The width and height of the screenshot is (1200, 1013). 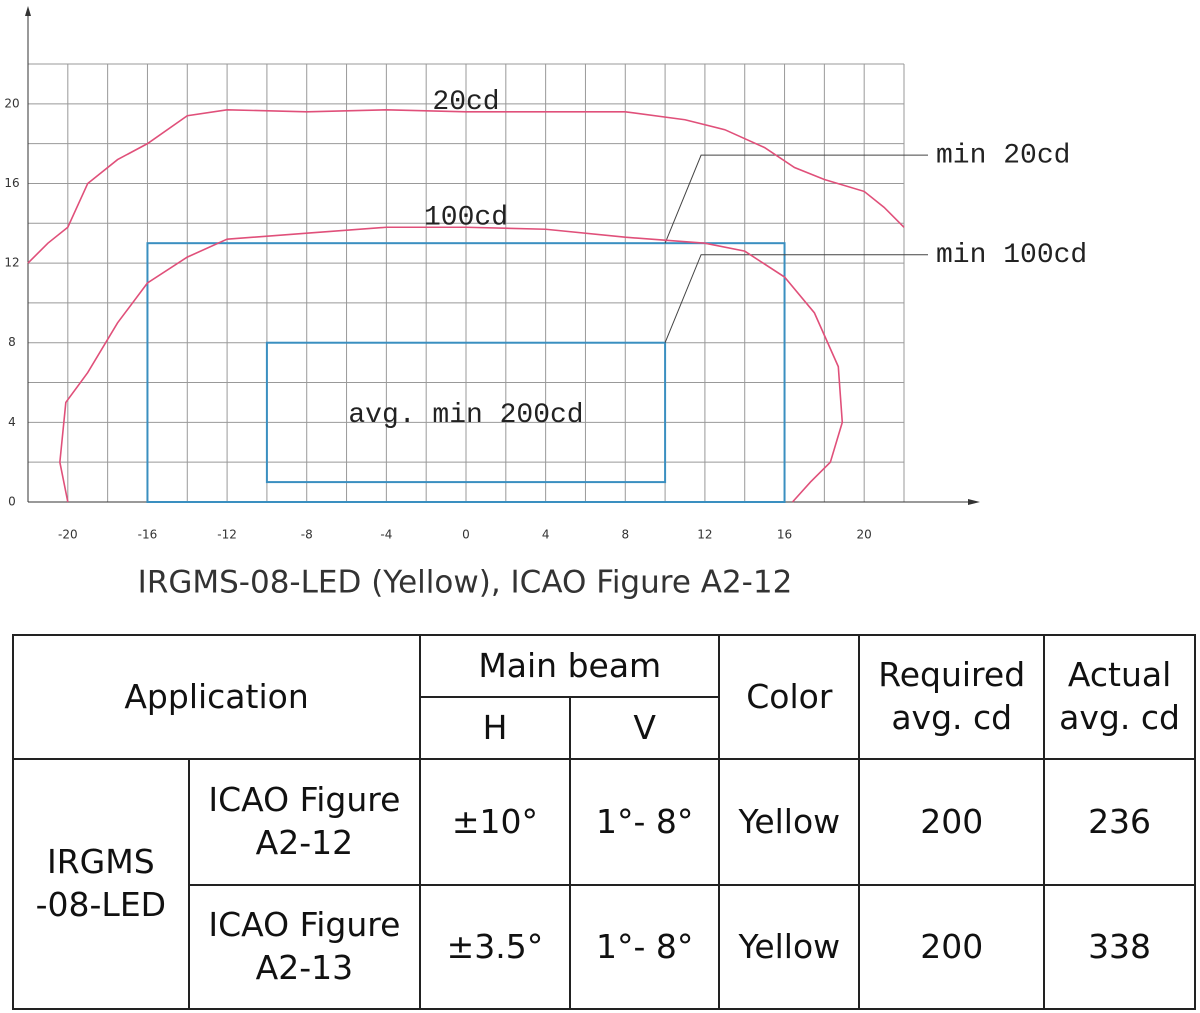 What do you see at coordinates (495, 822) in the screenshot?
I see `cell: ±10°` at bounding box center [495, 822].